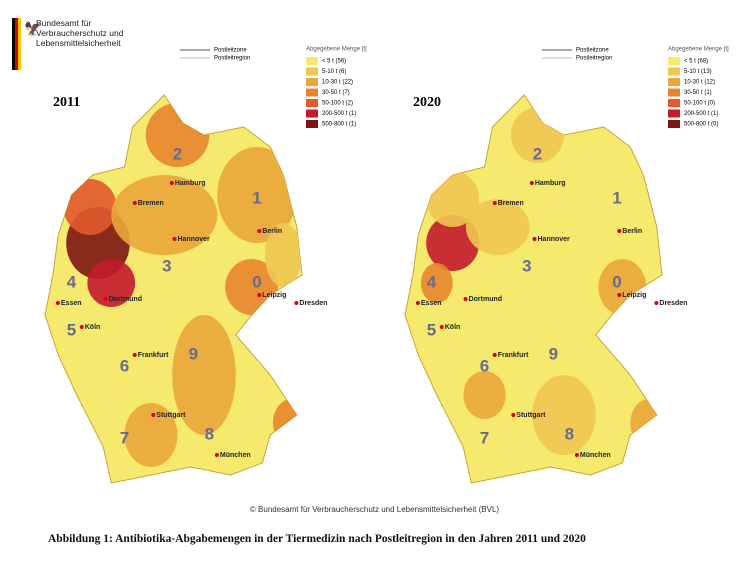  What do you see at coordinates (334, 72) in the screenshot?
I see `legend-label: 5-10 t (6)` at bounding box center [334, 72].